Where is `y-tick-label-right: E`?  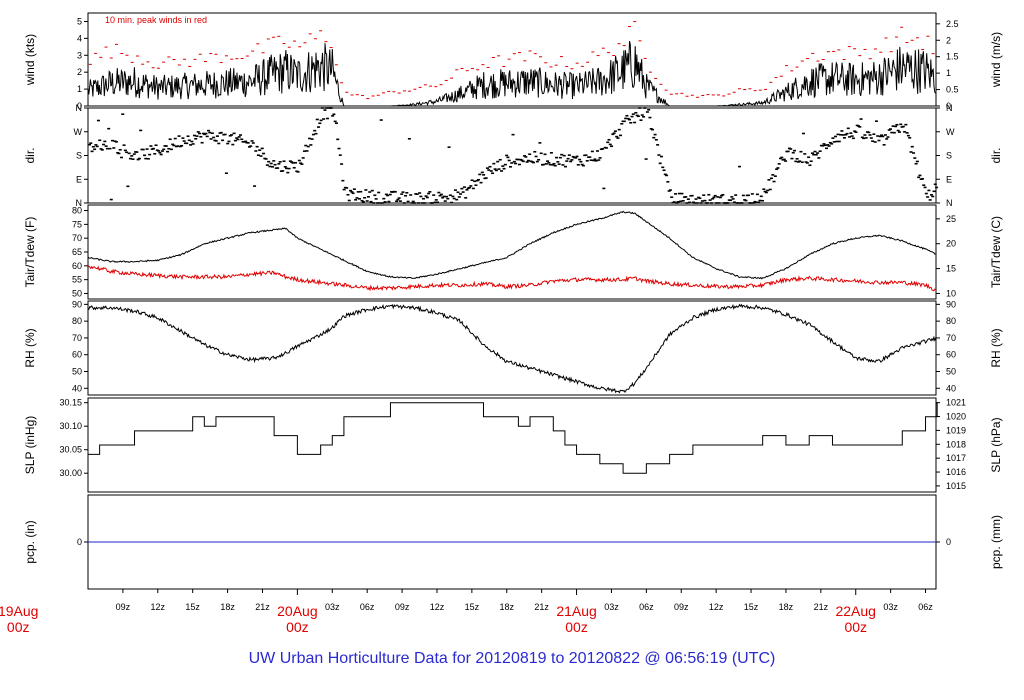
y-tick-label-right: E is located at coordinates (949, 179).